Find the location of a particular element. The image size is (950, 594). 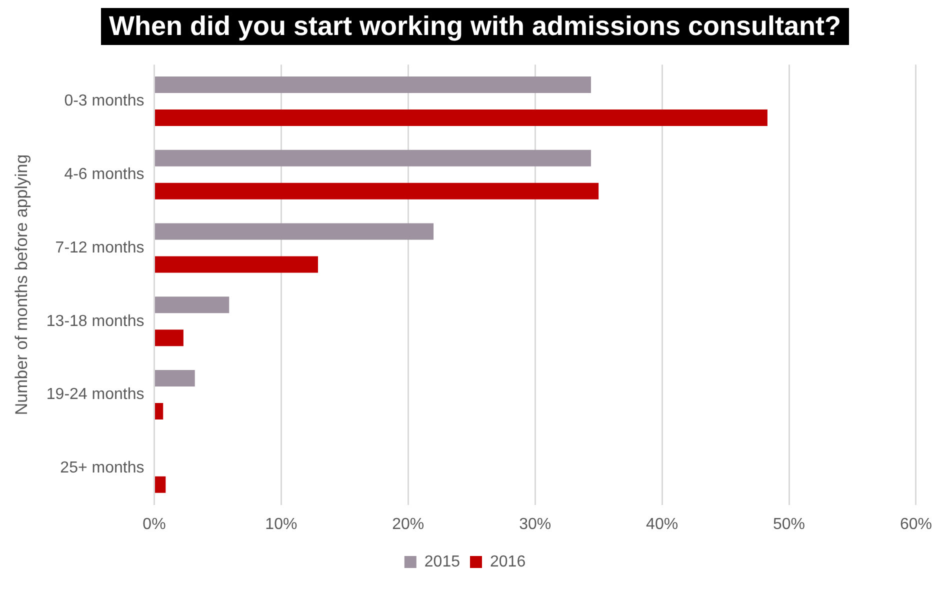

y-tick-label: 19-24 months is located at coordinates (95, 395).